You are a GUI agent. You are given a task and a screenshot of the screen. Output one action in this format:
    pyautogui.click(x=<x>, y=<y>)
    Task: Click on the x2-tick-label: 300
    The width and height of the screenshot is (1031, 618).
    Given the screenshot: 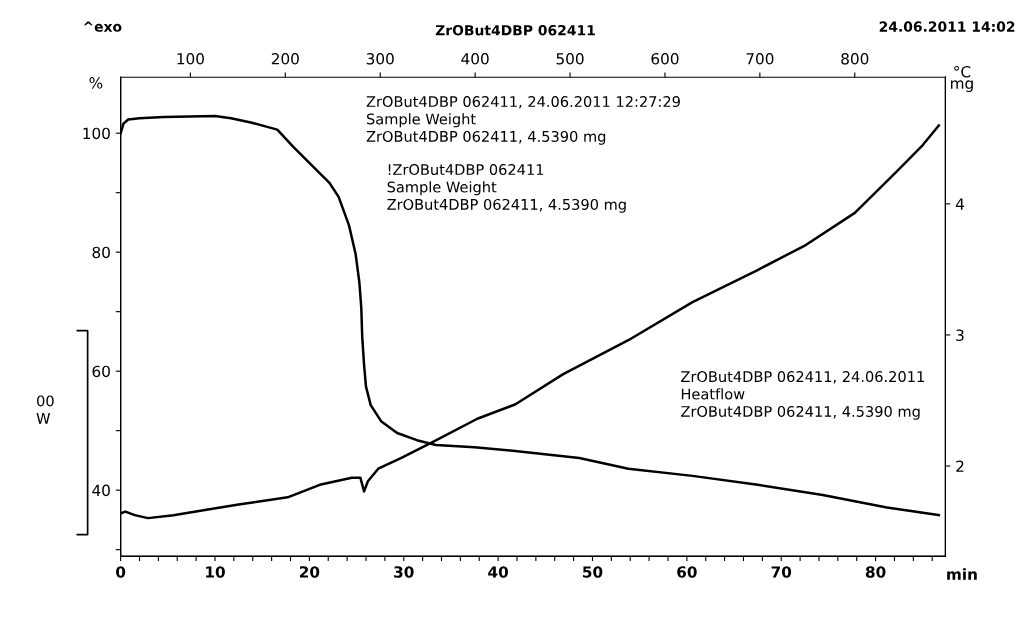 What is the action you would take?
    pyautogui.click(x=380, y=59)
    